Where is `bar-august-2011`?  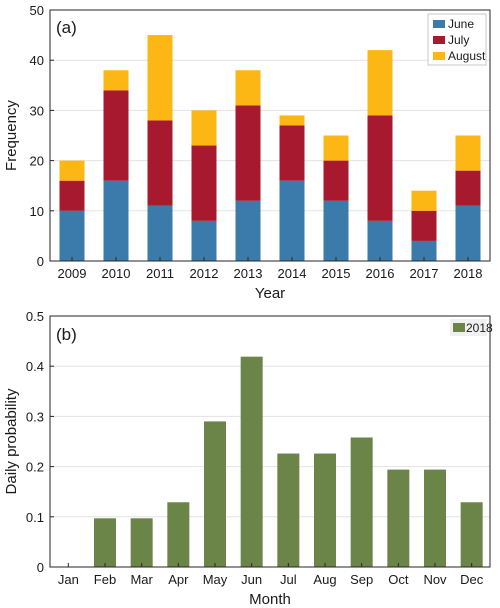 bar-august-2011 is located at coordinates (160, 78).